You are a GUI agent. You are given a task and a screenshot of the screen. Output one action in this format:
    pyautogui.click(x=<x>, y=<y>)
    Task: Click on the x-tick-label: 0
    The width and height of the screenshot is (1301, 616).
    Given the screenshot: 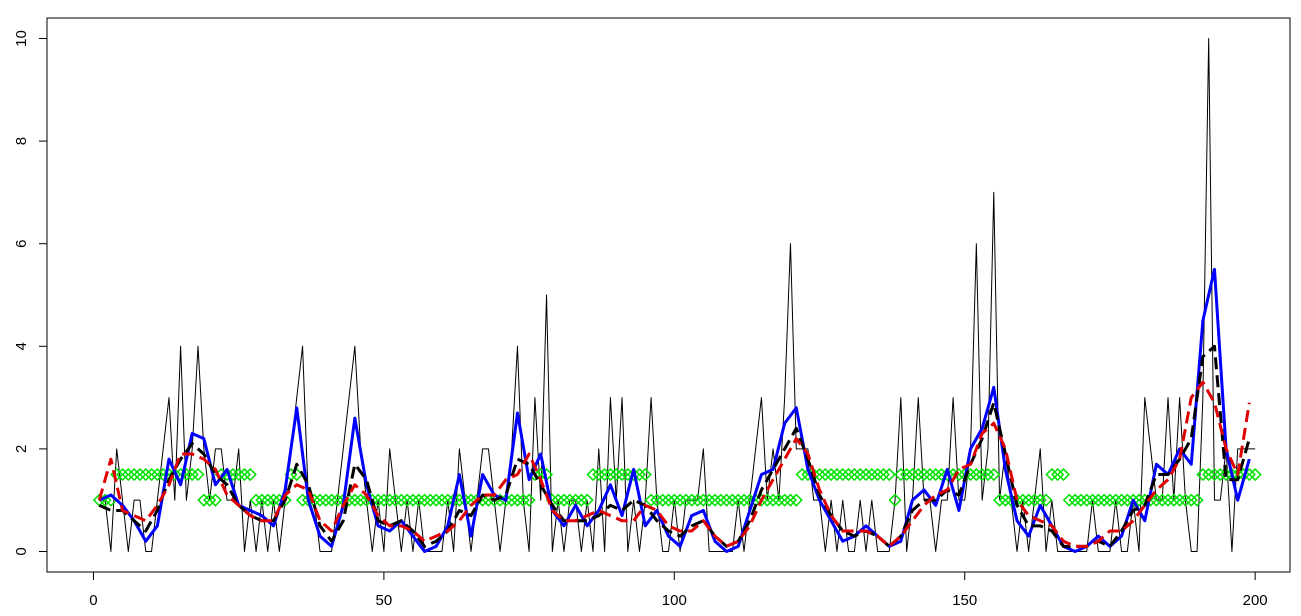 What is the action you would take?
    pyautogui.click(x=93, y=600)
    